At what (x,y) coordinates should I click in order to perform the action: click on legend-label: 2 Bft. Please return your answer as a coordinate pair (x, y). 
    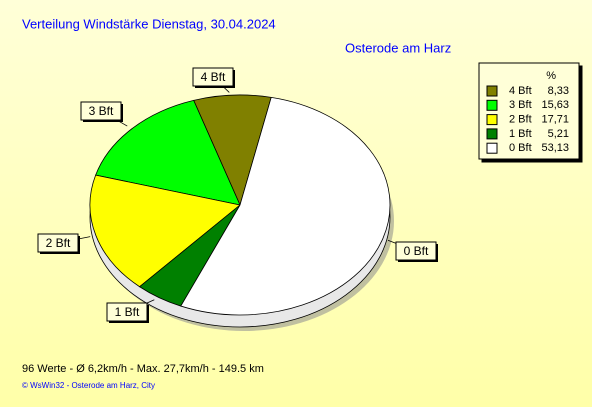
    Looking at the image, I should click on (520, 120).